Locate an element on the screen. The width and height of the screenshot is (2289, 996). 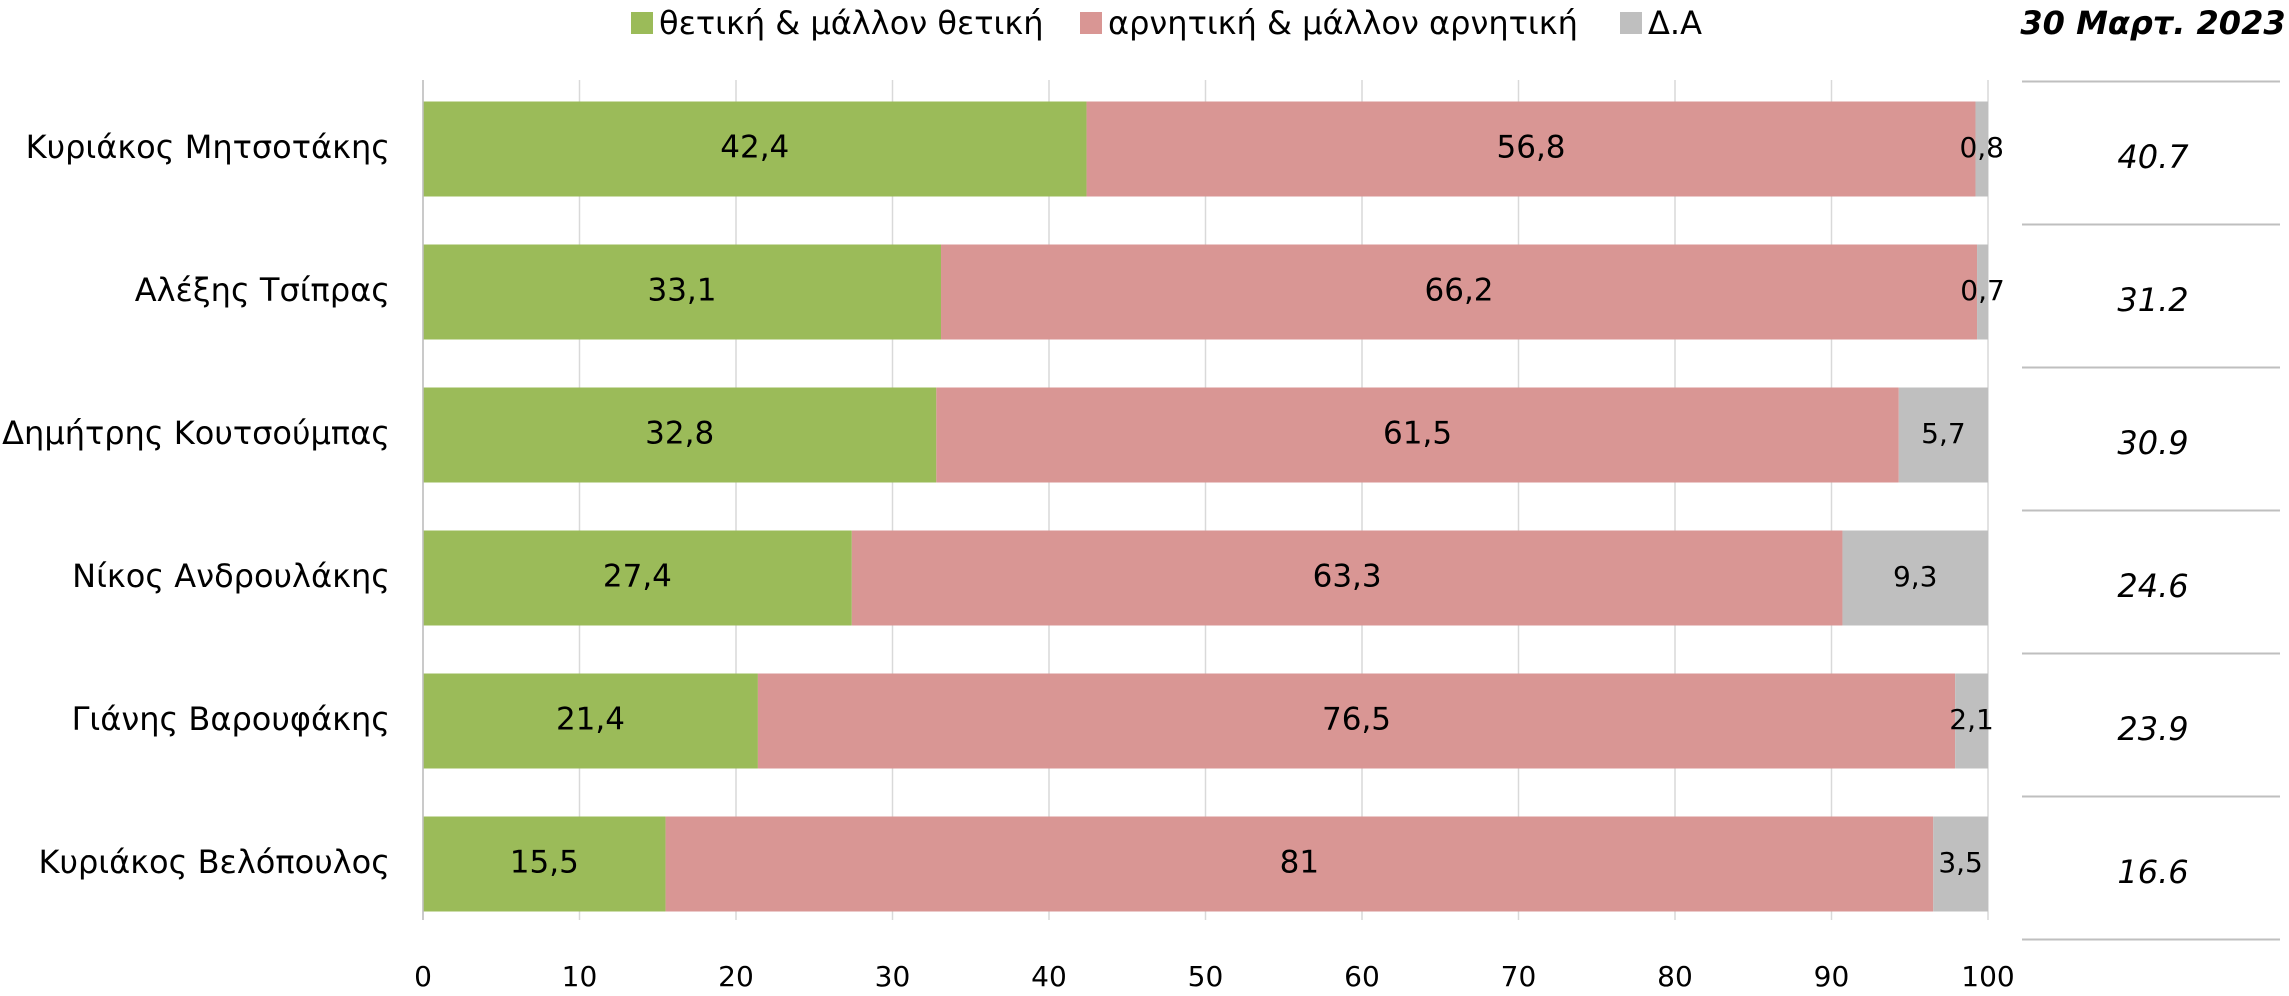
table-value: 24.6 is located at coordinates (2152, 586).